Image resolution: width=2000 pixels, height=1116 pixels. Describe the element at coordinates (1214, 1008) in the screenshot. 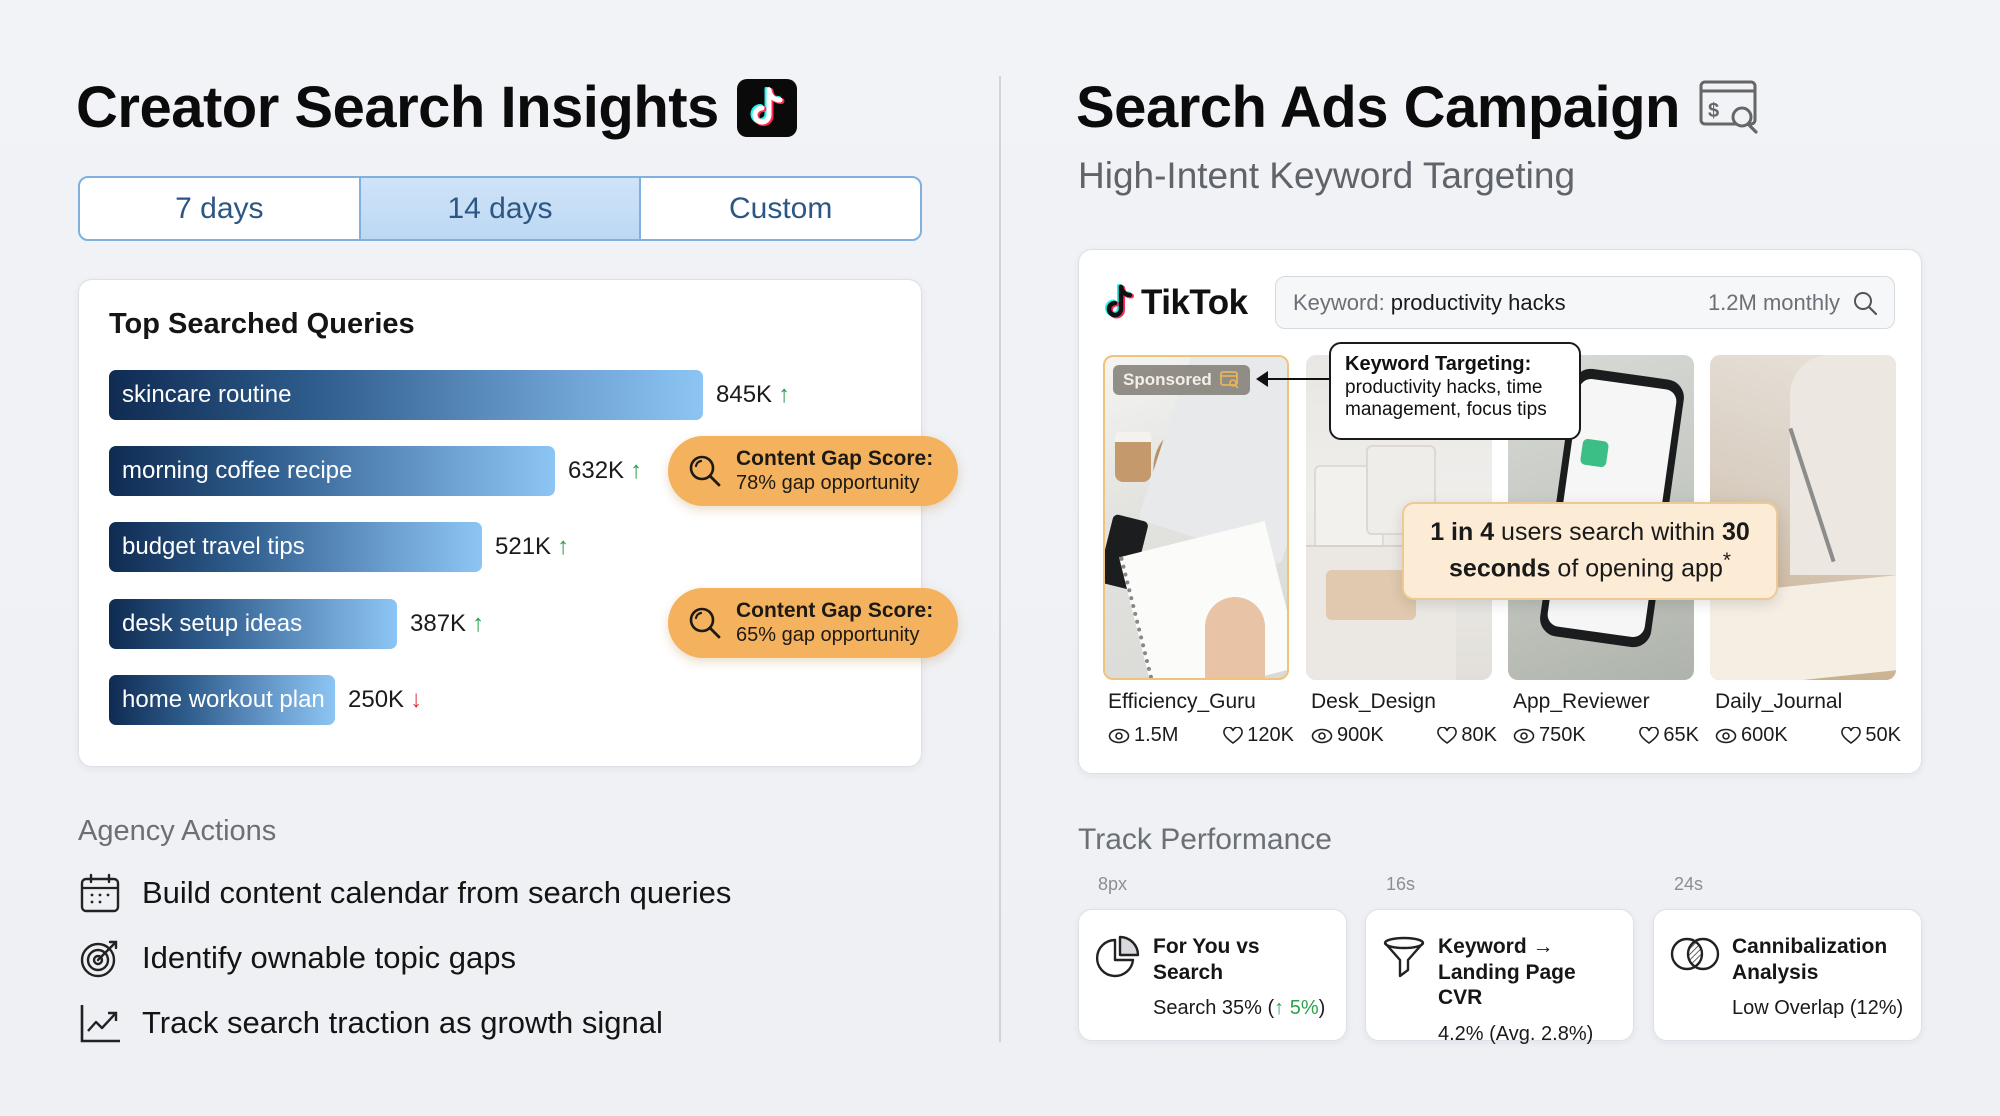

I see `metric-value-text: Search 35% (` at that location.